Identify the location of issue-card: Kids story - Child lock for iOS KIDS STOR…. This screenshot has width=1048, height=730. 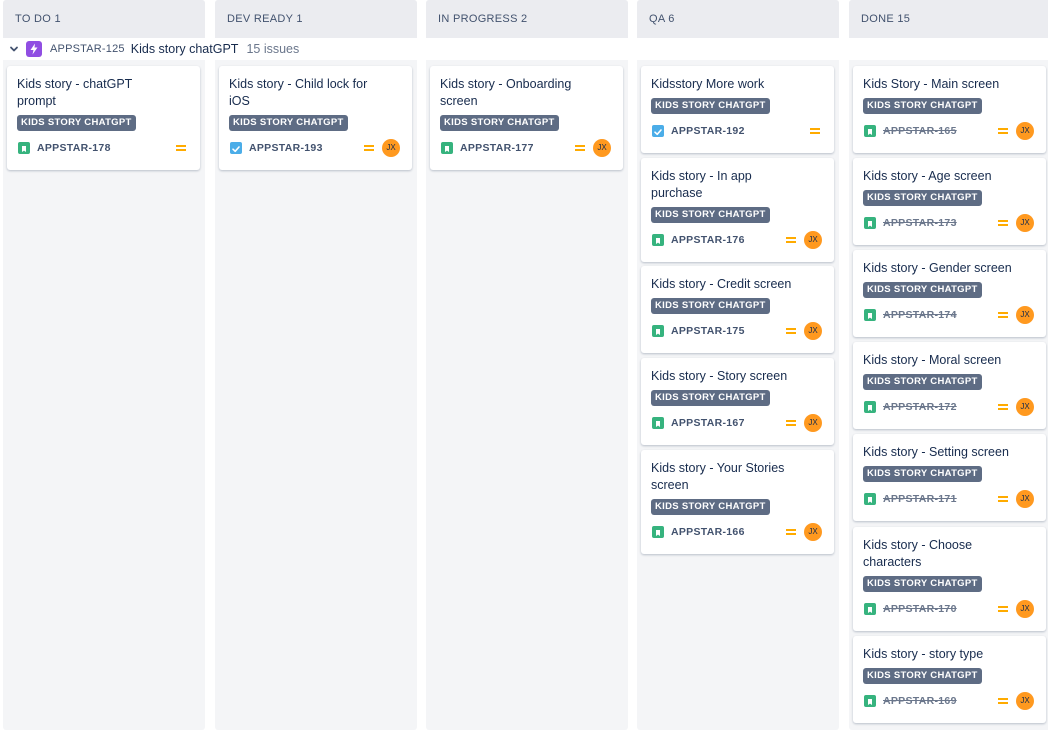
(315, 118).